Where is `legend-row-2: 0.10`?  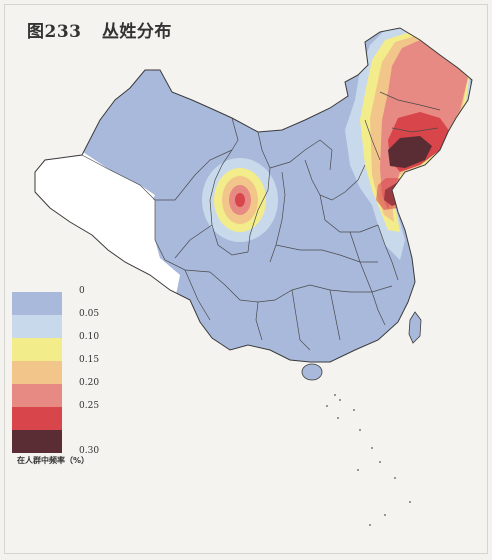 legend-row-2: 0.10 is located at coordinates (67, 346).